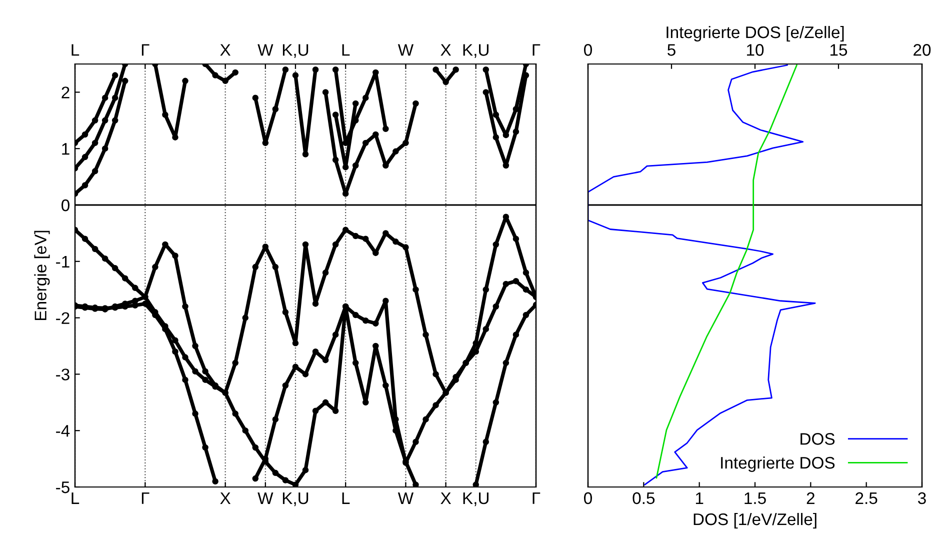 The width and height of the screenshot is (936, 544). Describe the element at coordinates (63, 262) in the screenshot. I see `y-tick-label: -1` at that location.